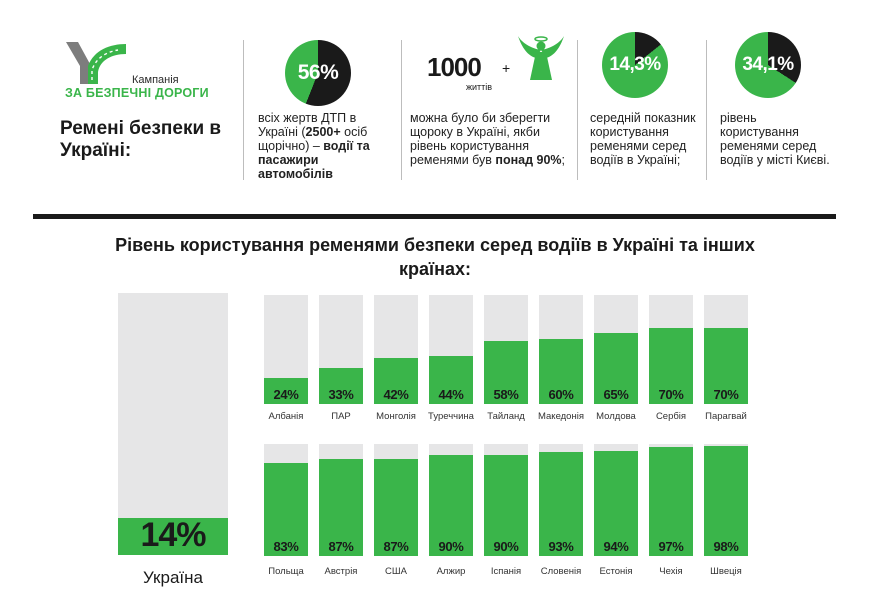 The width and height of the screenshot is (869, 613). I want to click on stat-pie-56: 56%, so click(318, 73).